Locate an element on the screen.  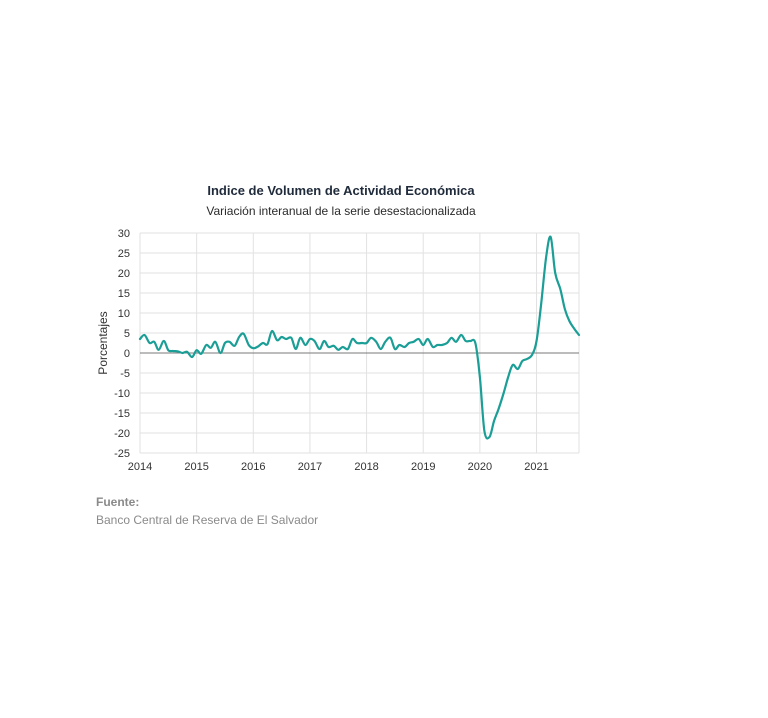
x-tick-label: 2021 is located at coordinates (536, 467).